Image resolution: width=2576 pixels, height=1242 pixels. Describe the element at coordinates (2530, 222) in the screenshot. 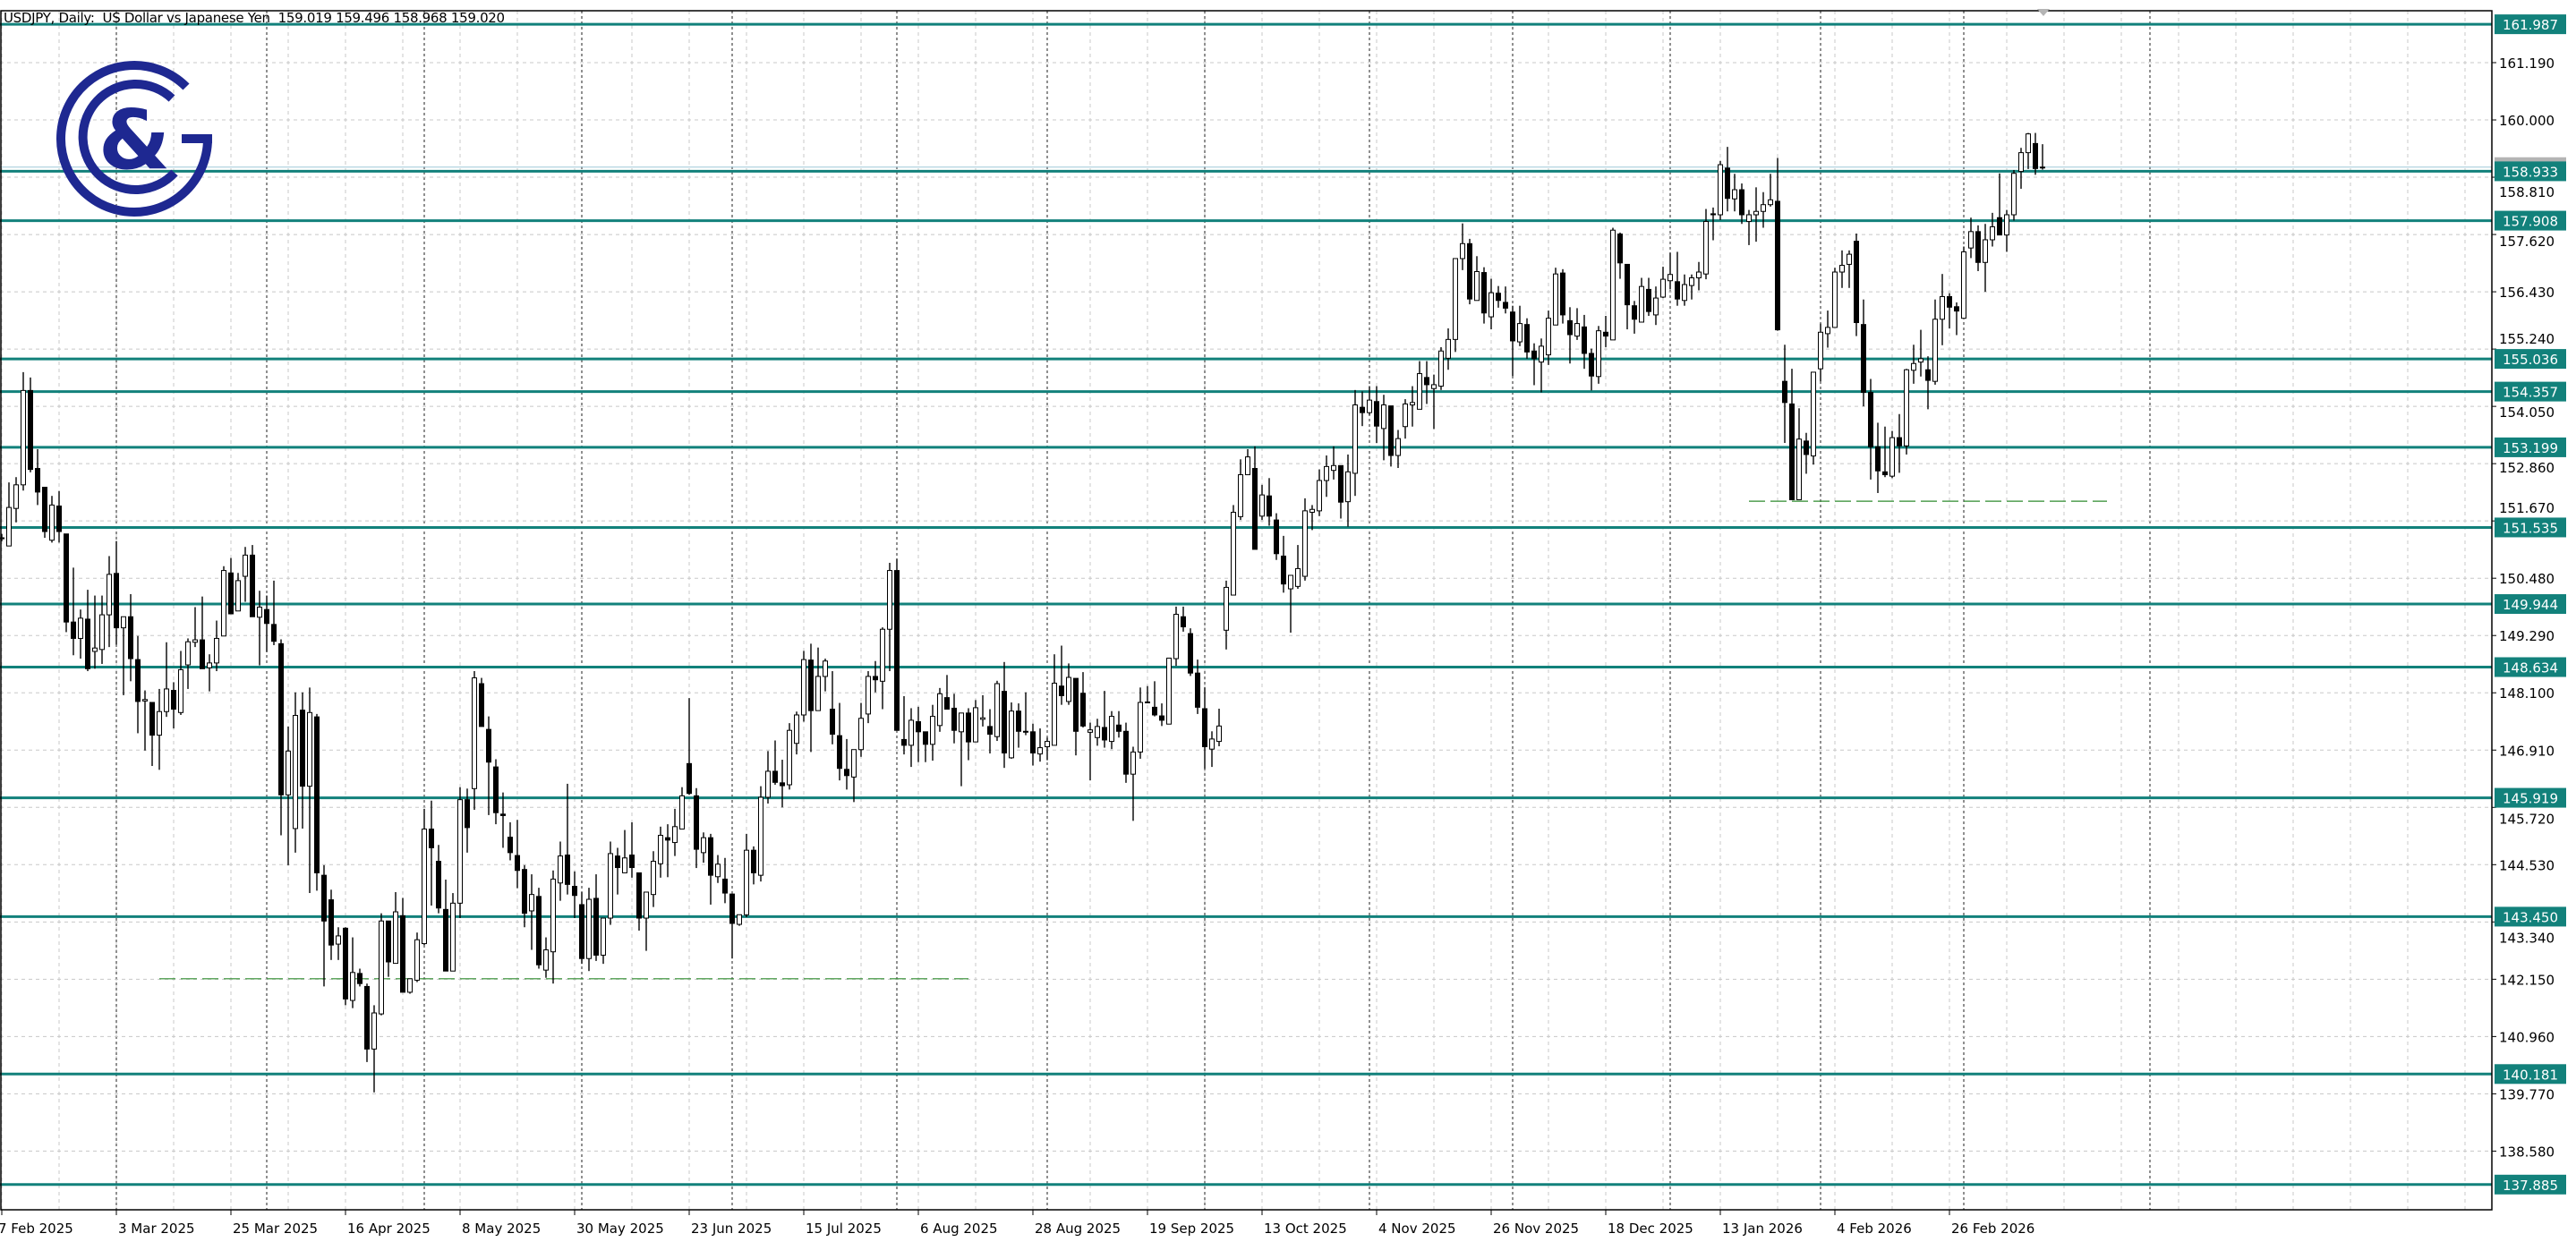

I see `level-label: 157.908` at that location.